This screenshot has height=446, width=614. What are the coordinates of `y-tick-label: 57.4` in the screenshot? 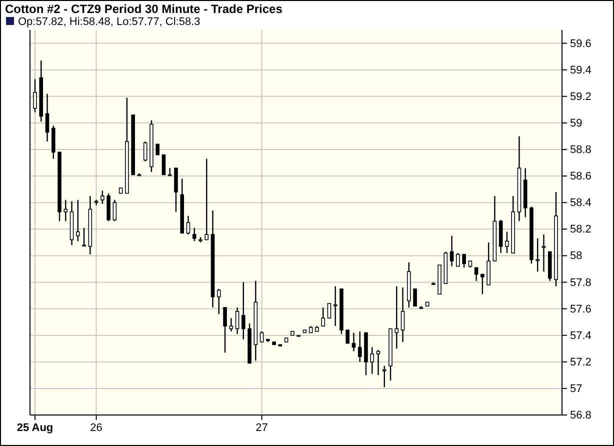 It's located at (581, 336).